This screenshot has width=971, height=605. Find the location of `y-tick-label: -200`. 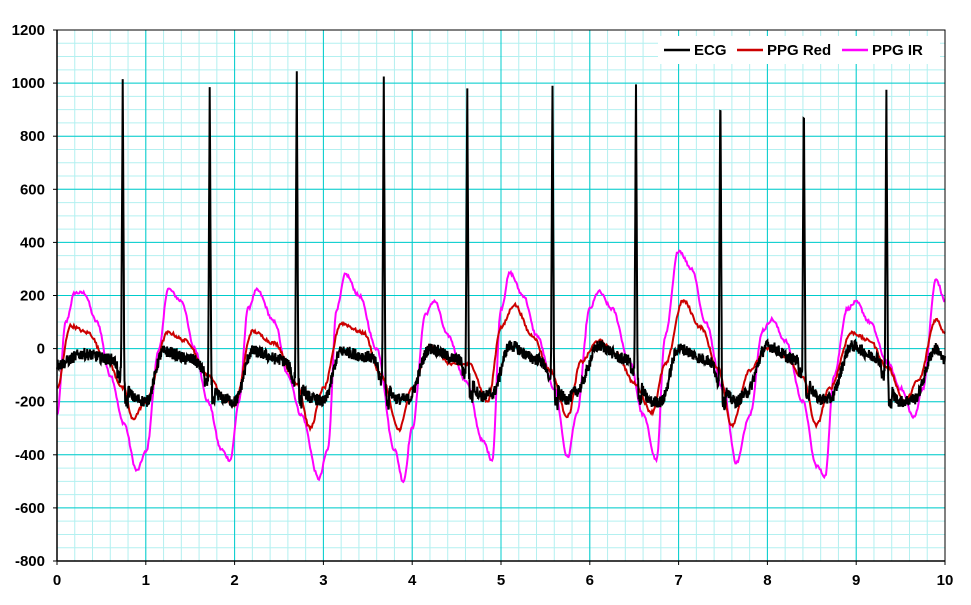

y-tick-label: -200 is located at coordinates (30, 402).